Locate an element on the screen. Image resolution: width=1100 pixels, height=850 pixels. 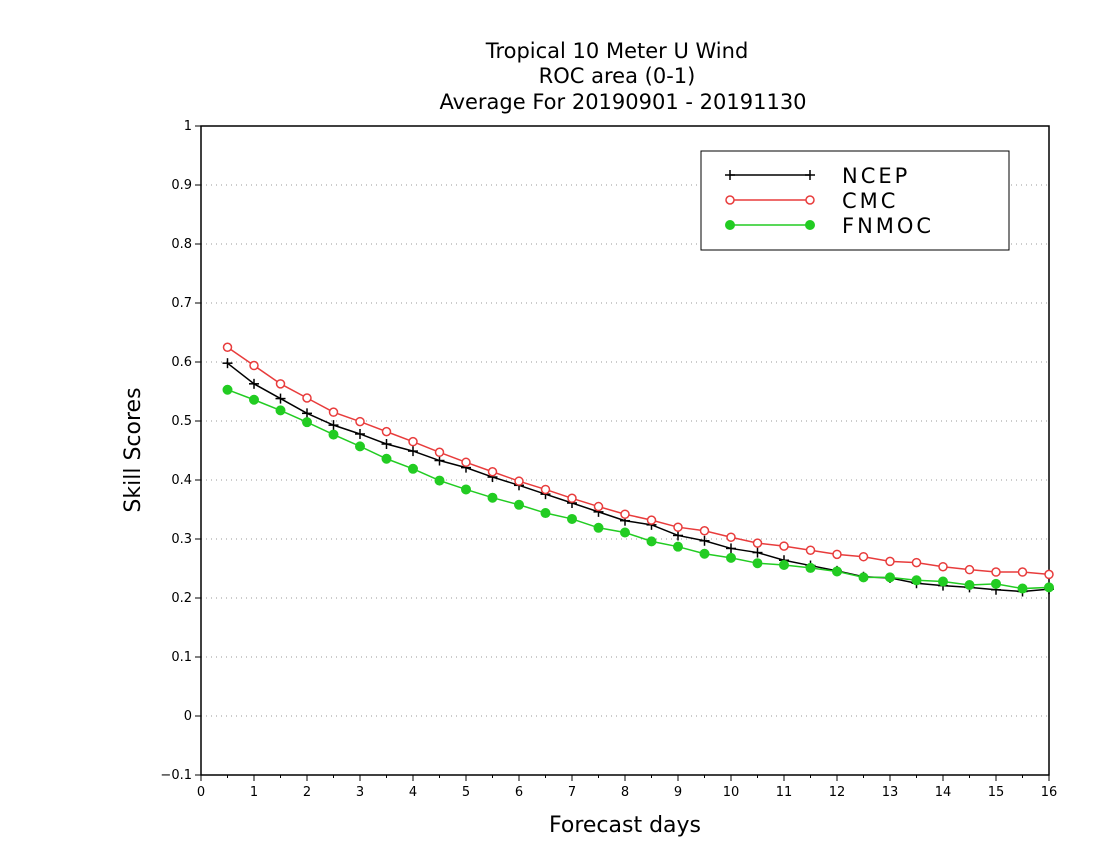
y-axis-label: Skill Scores is located at coordinates (133, 449).